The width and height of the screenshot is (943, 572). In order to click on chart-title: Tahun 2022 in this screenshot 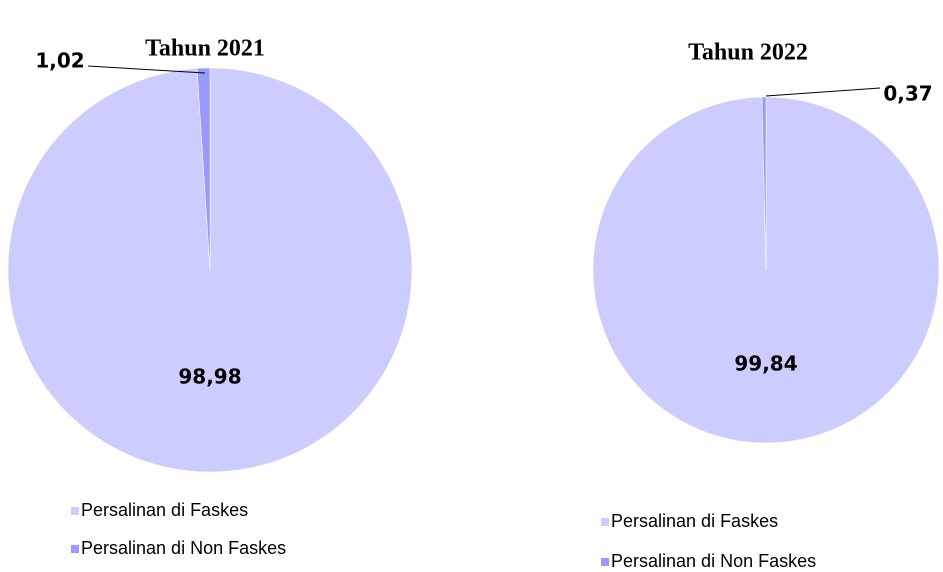, I will do `click(748, 53)`.